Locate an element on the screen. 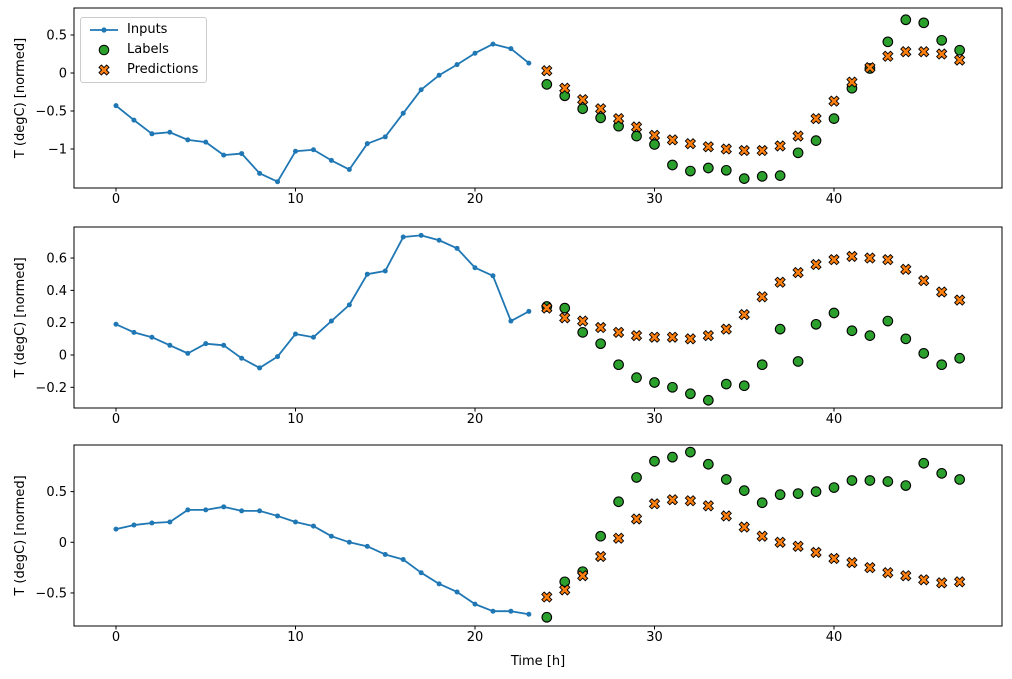  y-tick-label: 0 is located at coordinates (63, 543).